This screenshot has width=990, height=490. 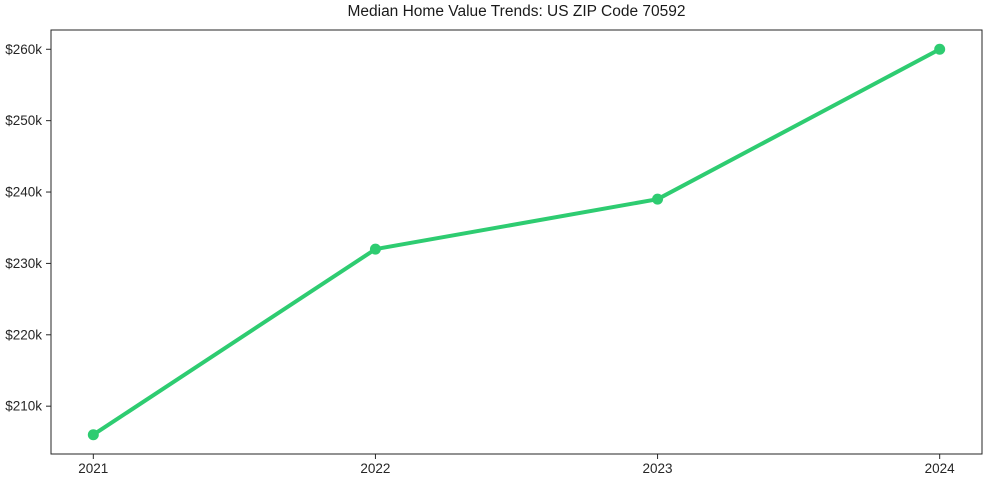 What do you see at coordinates (375, 468) in the screenshot?
I see `x-tick-label: 2022` at bounding box center [375, 468].